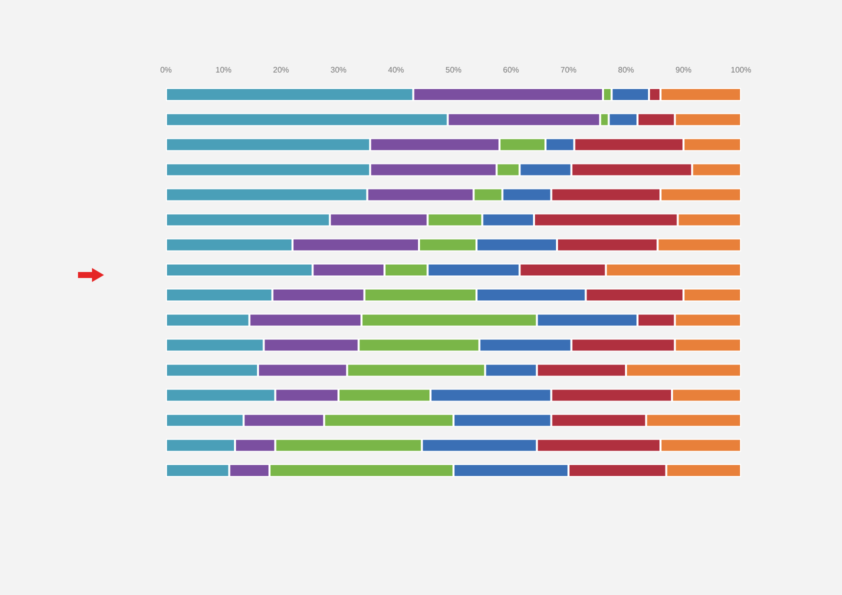 This screenshot has height=595, width=842. Describe the element at coordinates (568, 70) in the screenshot. I see `x-tick-label: 70%` at that location.